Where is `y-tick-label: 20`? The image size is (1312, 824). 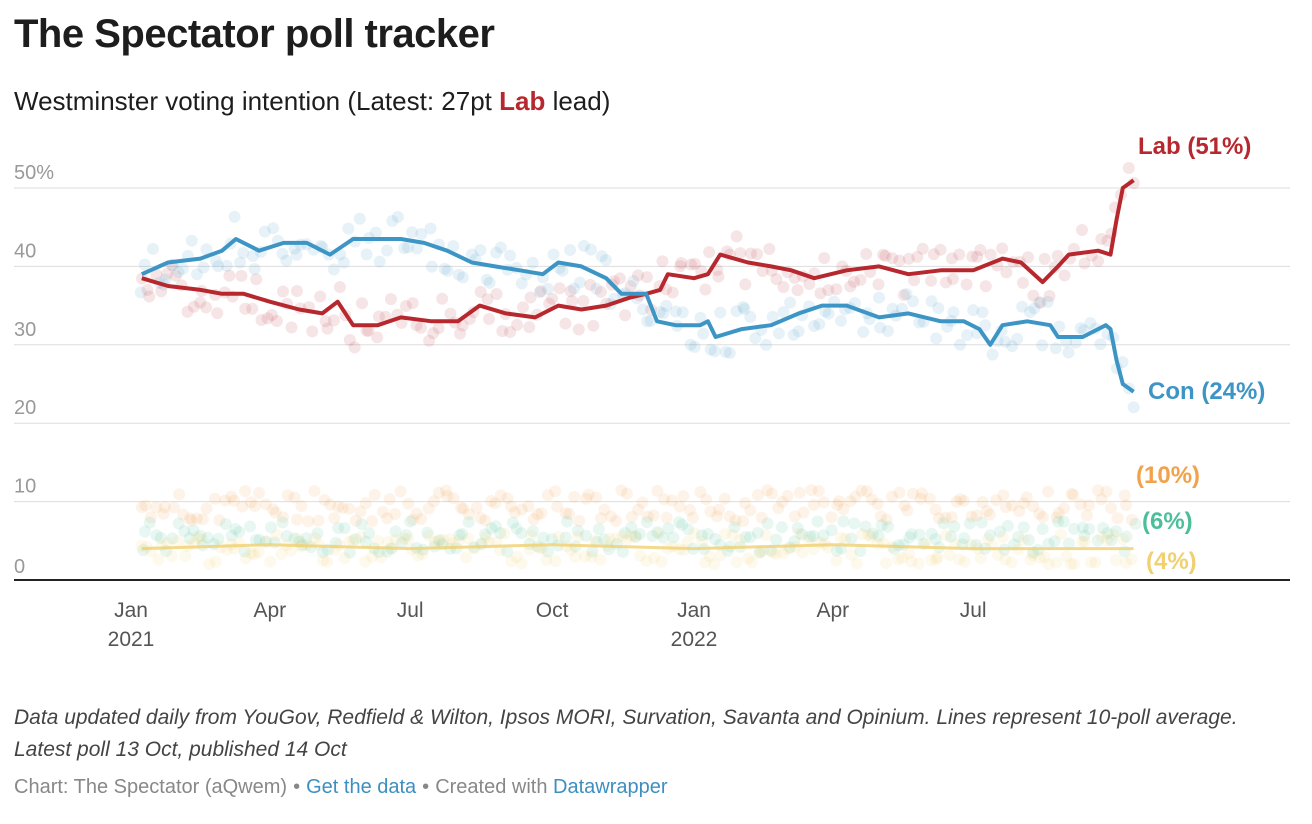 y-tick-label: 20 is located at coordinates (25, 408).